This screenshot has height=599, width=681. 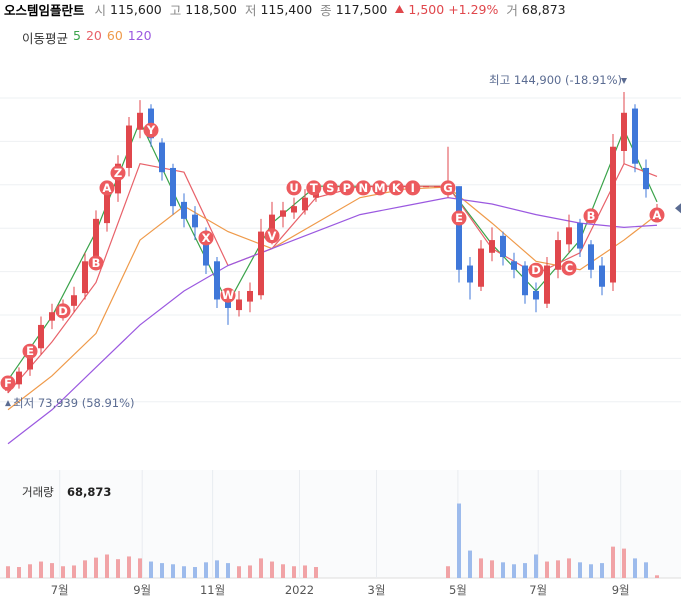 I want to click on event-label: Y, so click(x=151, y=130).